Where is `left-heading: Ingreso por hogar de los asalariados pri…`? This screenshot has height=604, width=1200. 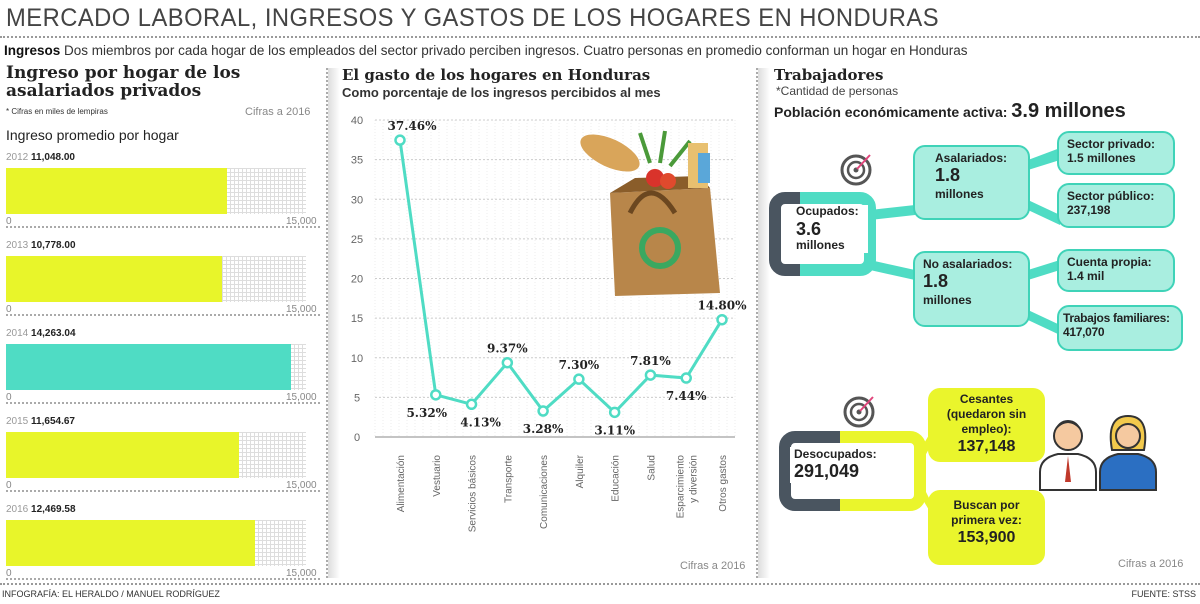
left-heading: Ingreso por hogar de los asalariados pri… is located at coordinates (123, 82).